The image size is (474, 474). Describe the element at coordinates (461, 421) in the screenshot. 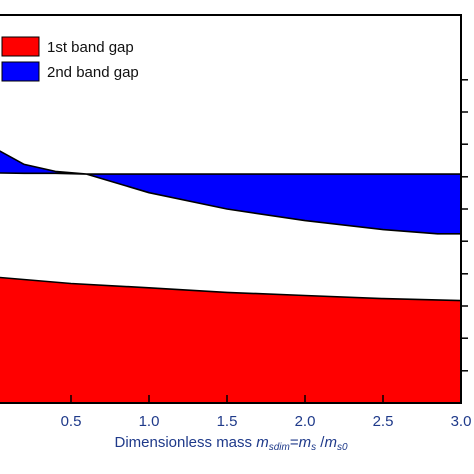

I see `x-tick-label: 3.0` at that location.